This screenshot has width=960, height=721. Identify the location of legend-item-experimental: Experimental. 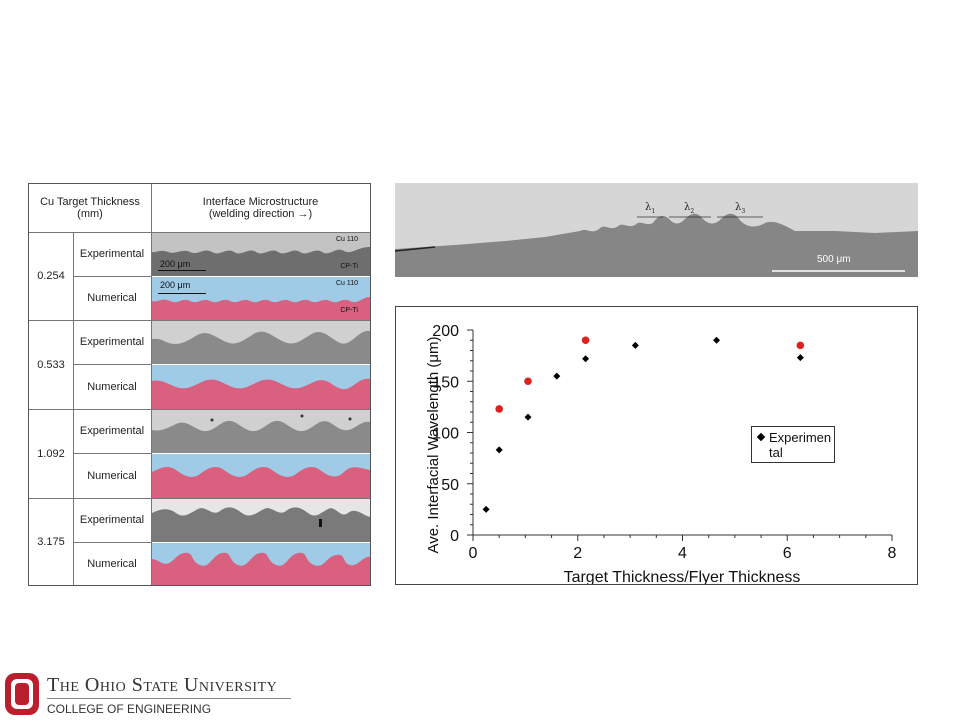
(795, 445).